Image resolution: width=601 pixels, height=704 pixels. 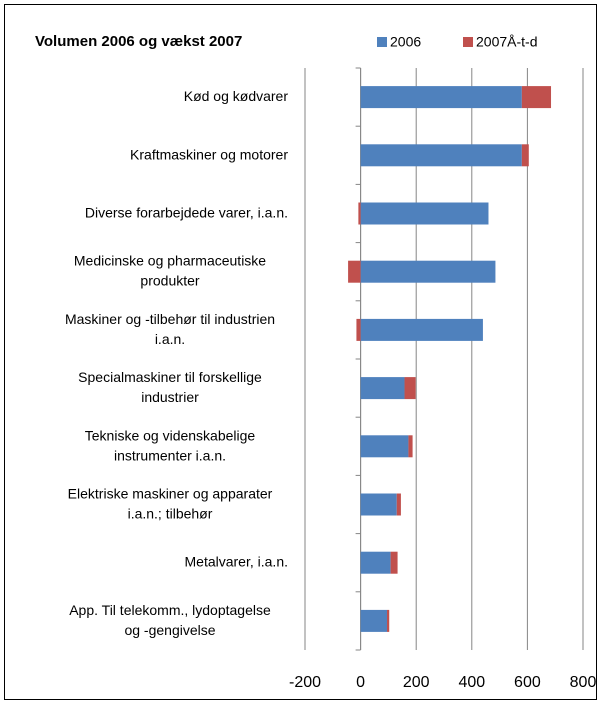 What do you see at coordinates (138, 41) in the screenshot?
I see `chart-title: Volumen 2006 og vækst 2007` at bounding box center [138, 41].